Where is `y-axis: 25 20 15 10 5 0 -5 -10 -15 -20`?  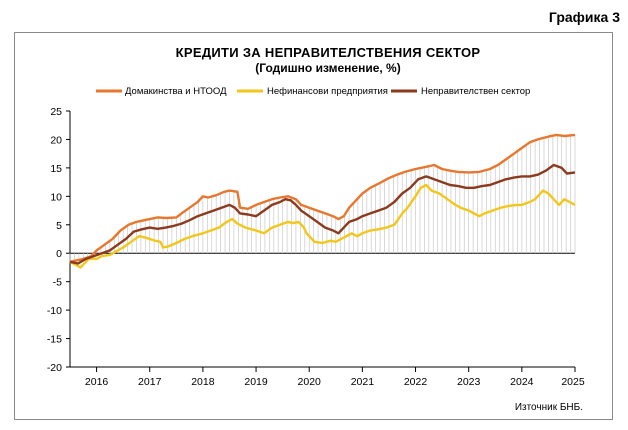 y-axis: 25 20 15 10 5 0 -5 -10 -15 -20 is located at coordinates (59, 240).